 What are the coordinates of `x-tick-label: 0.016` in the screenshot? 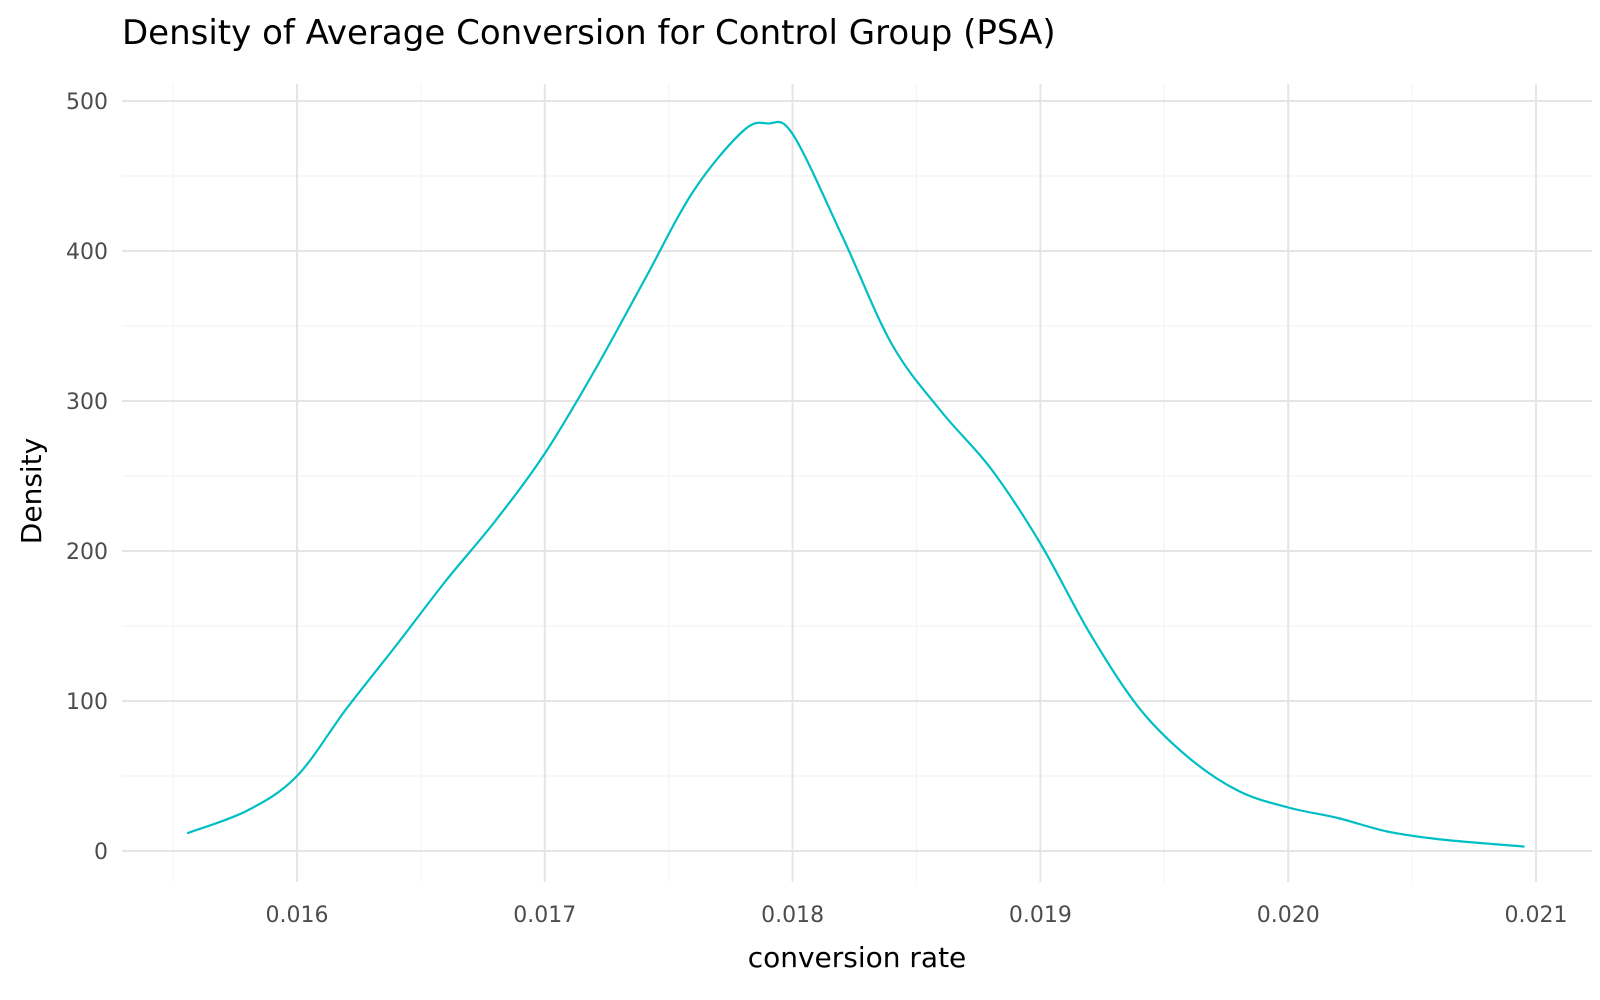 It's located at (297, 915).